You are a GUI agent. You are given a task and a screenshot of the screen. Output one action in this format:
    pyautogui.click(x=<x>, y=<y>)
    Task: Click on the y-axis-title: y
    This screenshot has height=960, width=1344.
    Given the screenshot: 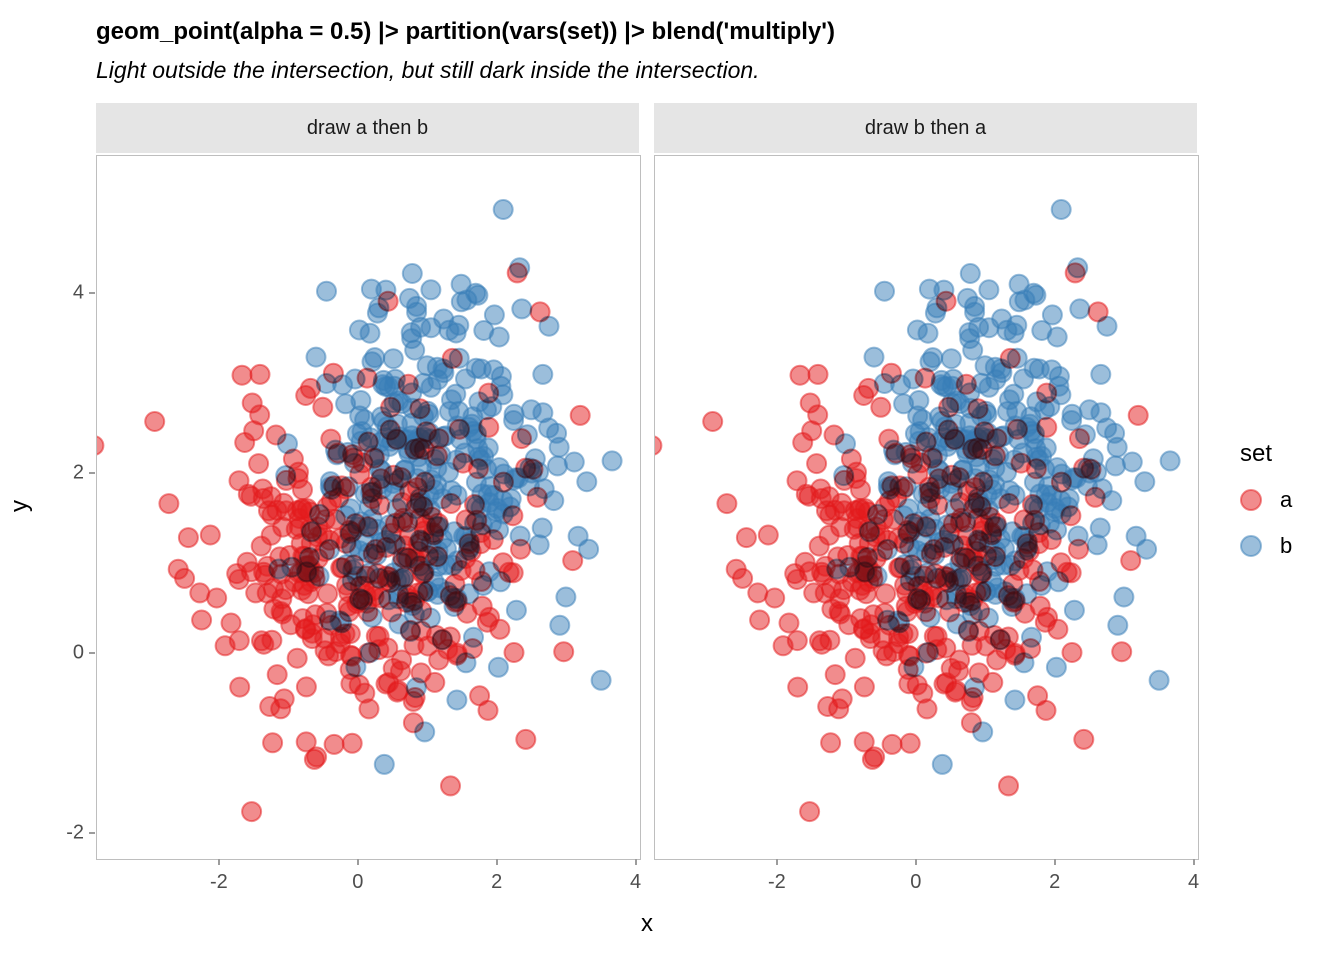 What is the action you would take?
    pyautogui.click(x=19, y=506)
    